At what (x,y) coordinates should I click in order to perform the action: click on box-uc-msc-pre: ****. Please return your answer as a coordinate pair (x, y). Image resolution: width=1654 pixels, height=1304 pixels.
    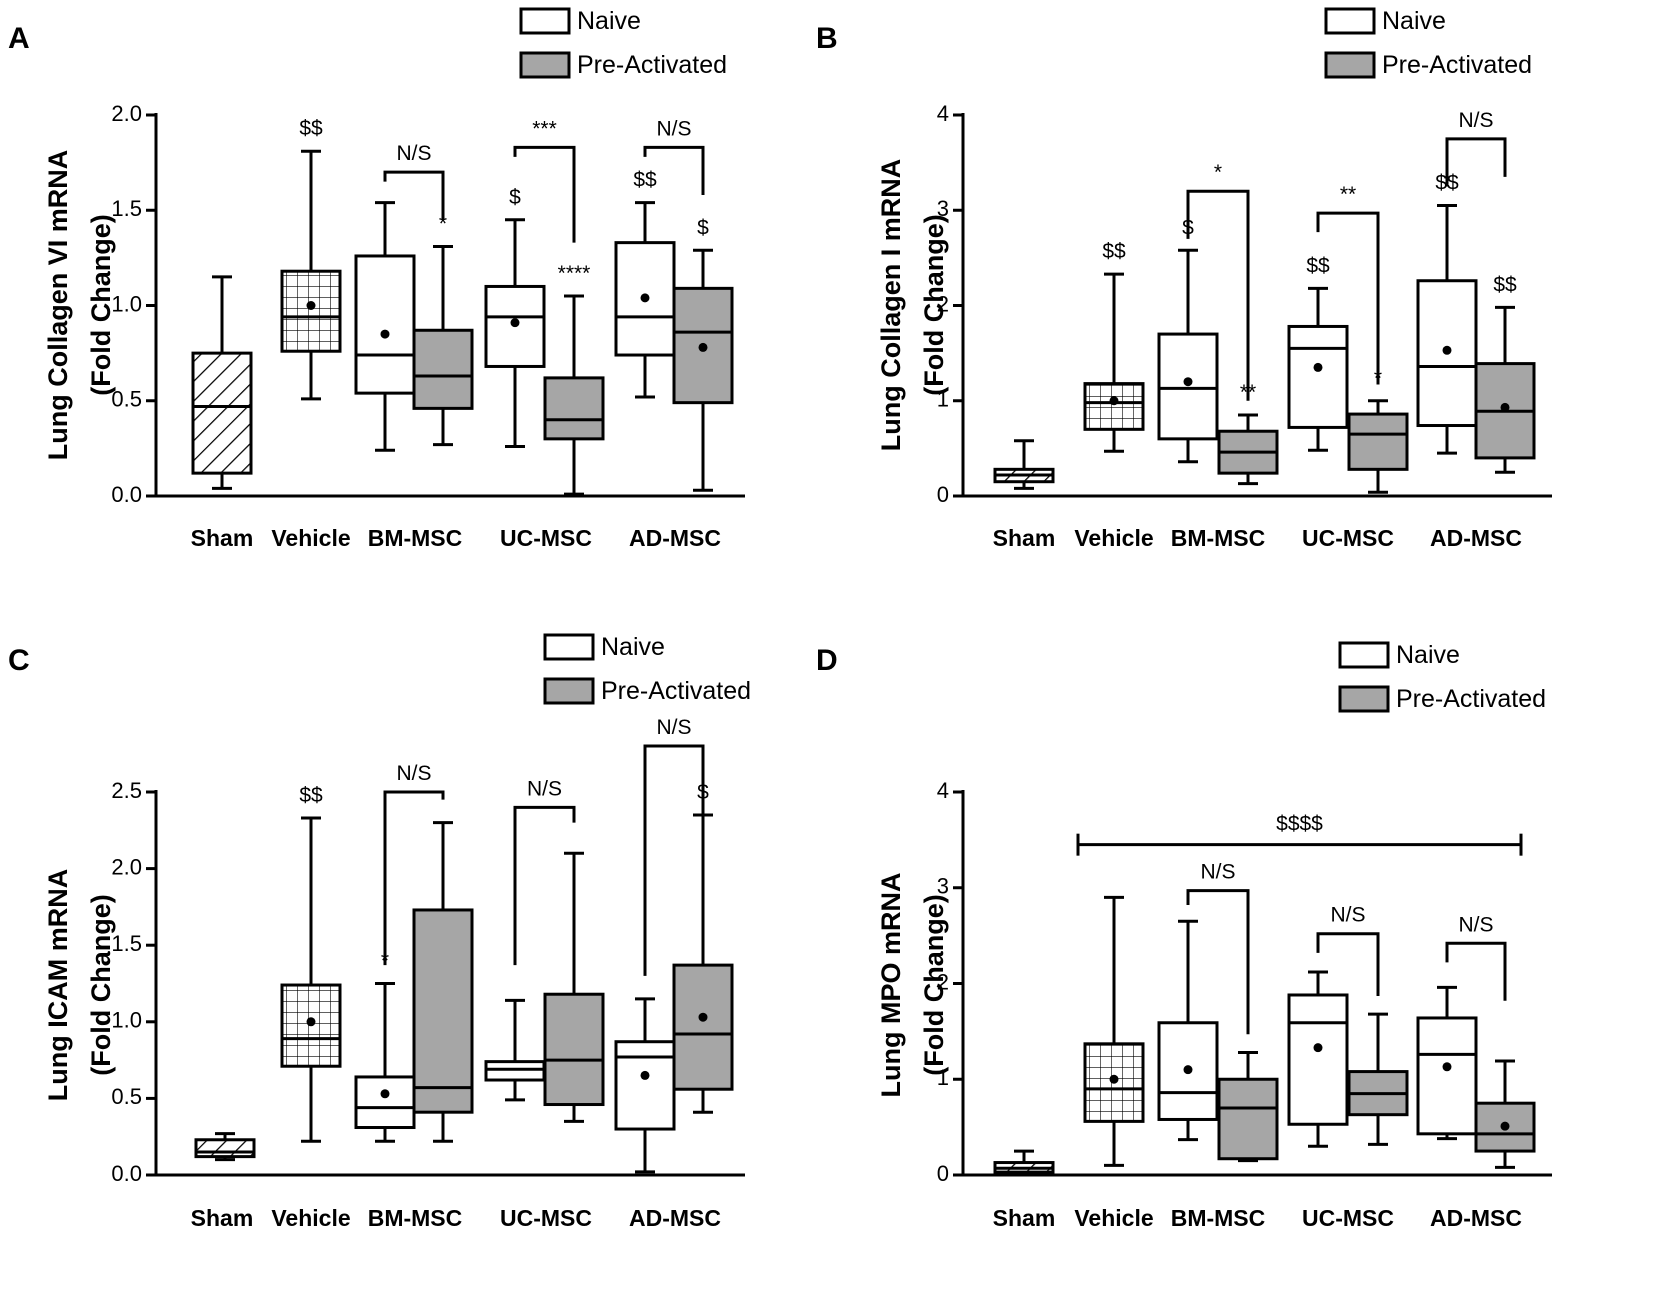
    Looking at the image, I should click on (574, 379).